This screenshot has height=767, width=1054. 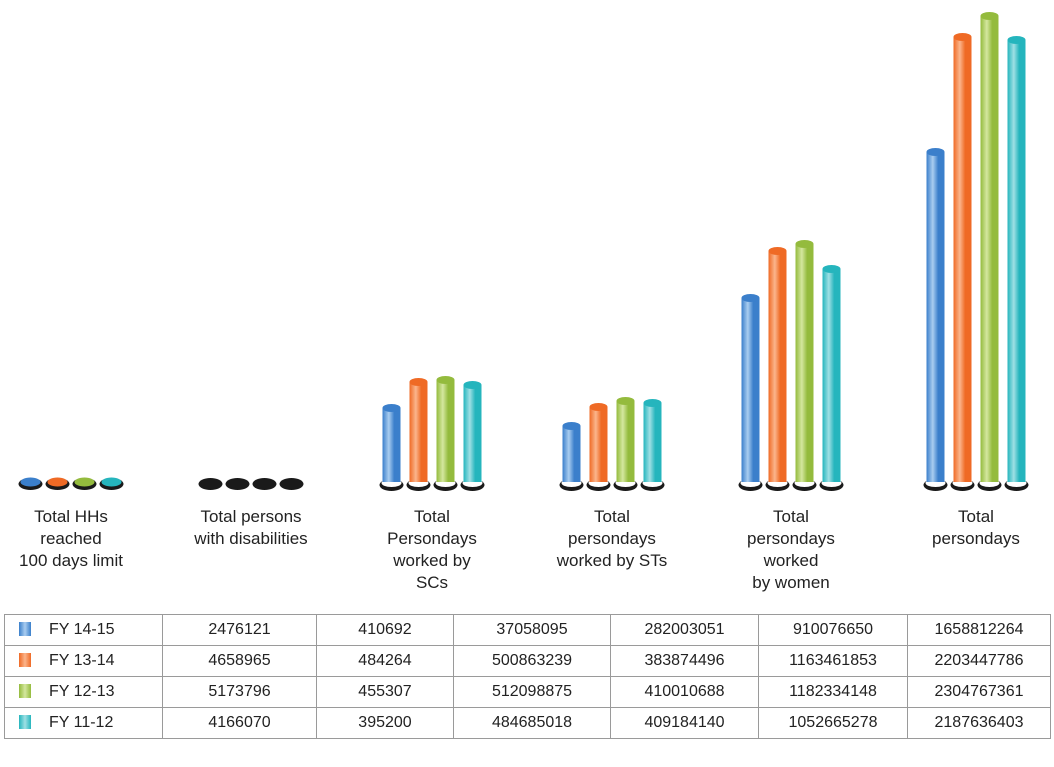 I want to click on category-label: Total persondays, so click(x=976, y=527).